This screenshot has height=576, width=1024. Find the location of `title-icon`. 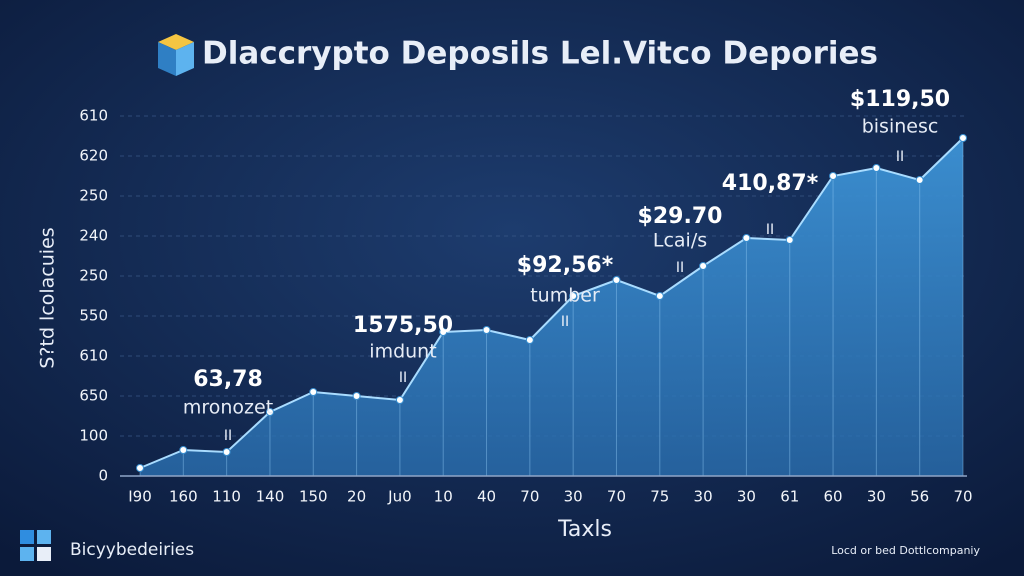

title-icon is located at coordinates (176, 55).